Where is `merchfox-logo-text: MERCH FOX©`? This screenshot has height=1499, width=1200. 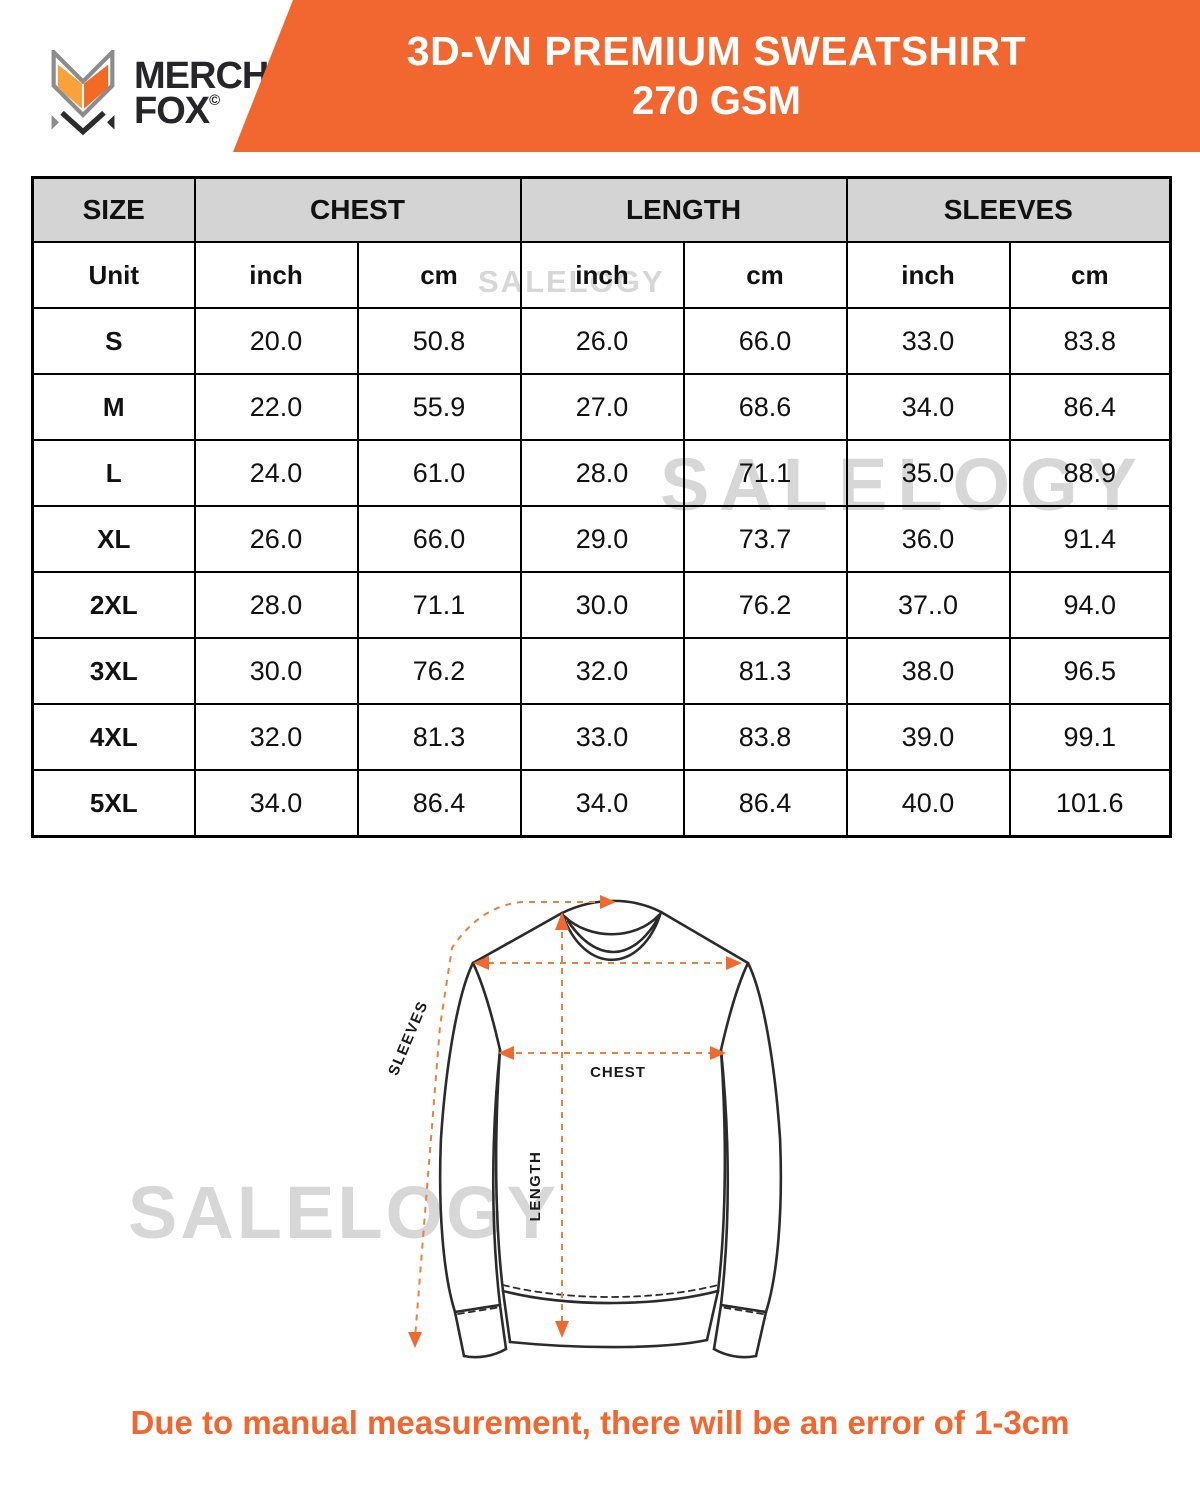 merchfox-logo-text: MERCH FOX© is located at coordinates (201, 93).